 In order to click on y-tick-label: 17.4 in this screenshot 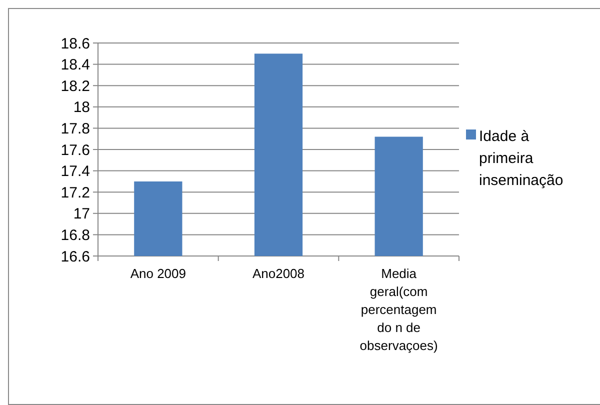, I will do `click(75, 171)`.